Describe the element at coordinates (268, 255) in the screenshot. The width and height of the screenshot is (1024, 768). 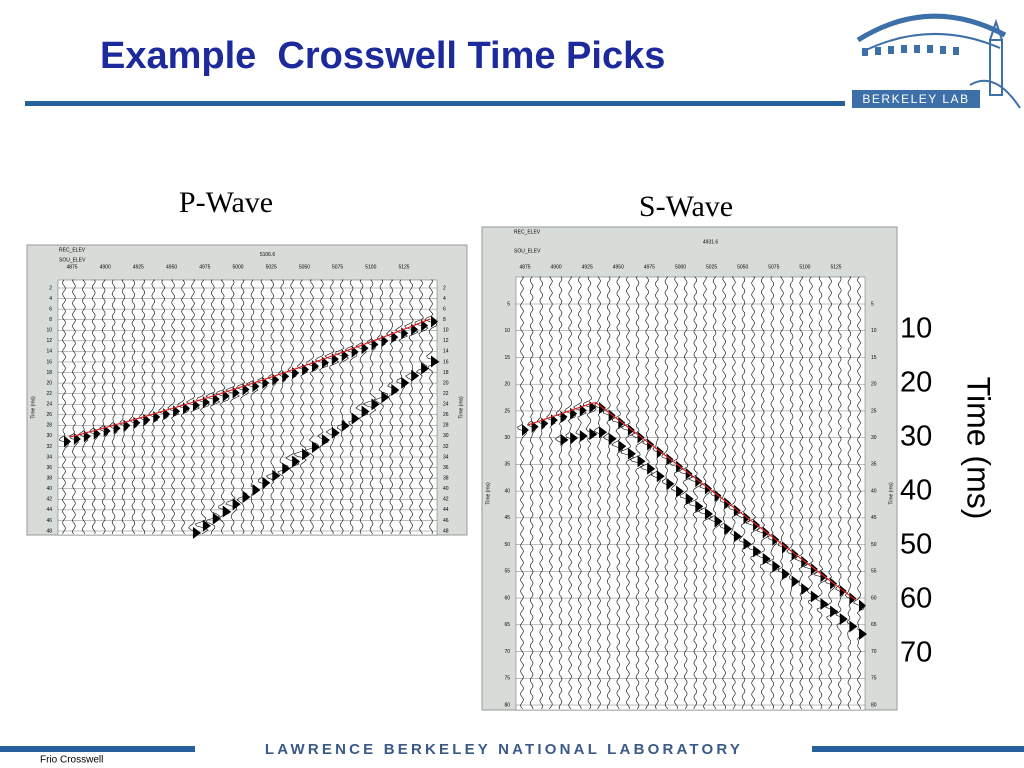
I see `header-value: 5106.6` at that location.